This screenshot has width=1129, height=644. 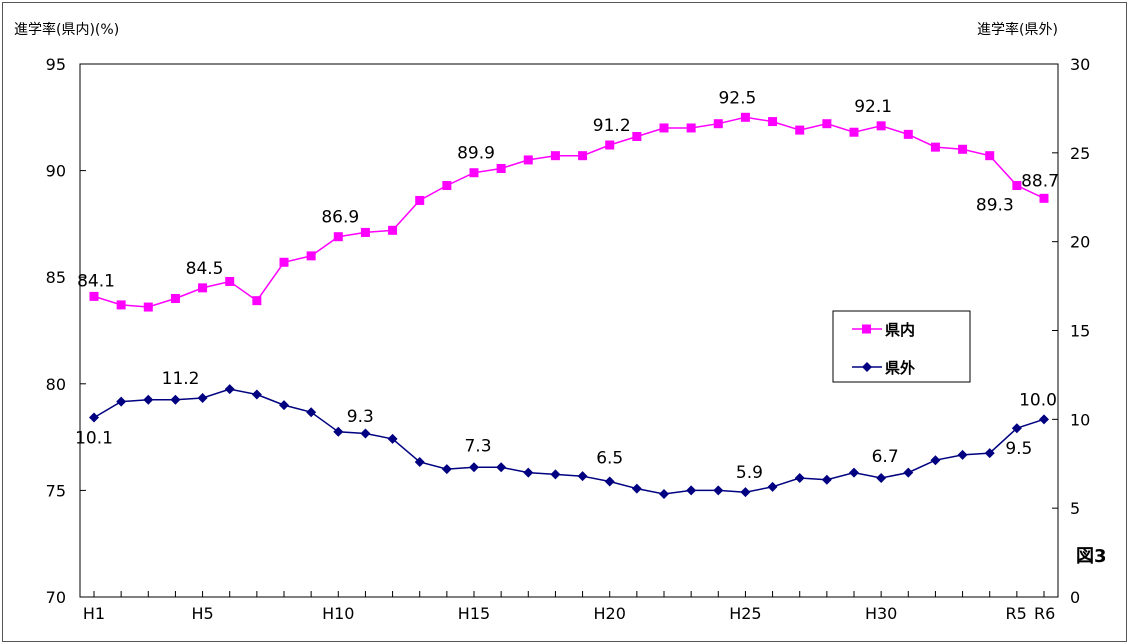 What do you see at coordinates (737, 98) in the screenshot?
I see `data-label: 92.5` at bounding box center [737, 98].